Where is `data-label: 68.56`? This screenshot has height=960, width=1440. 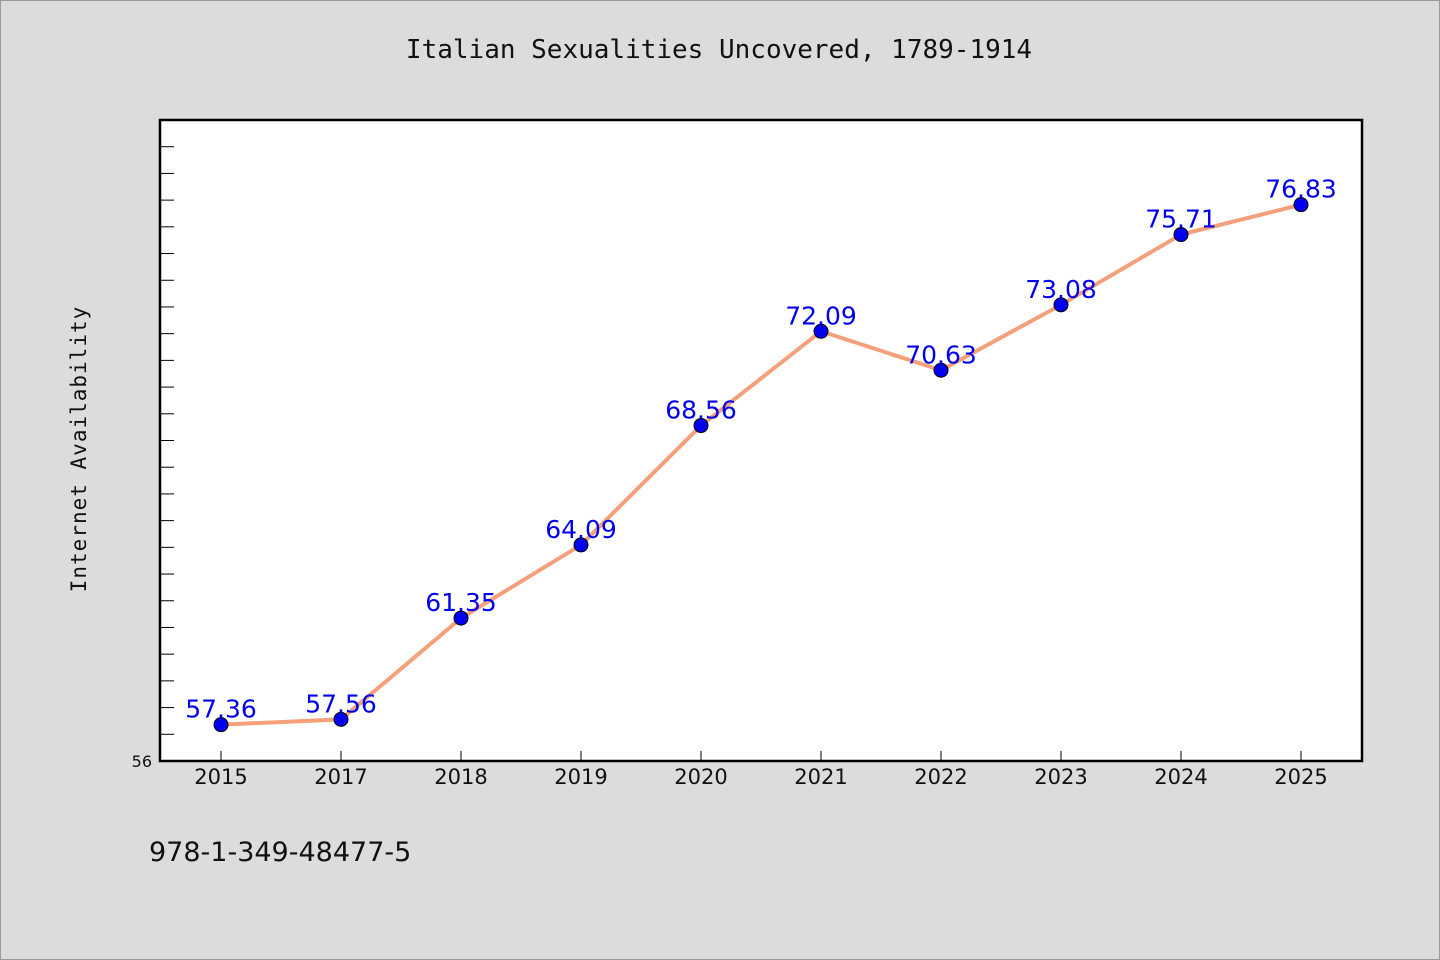
data-label: 68.56 is located at coordinates (701, 410).